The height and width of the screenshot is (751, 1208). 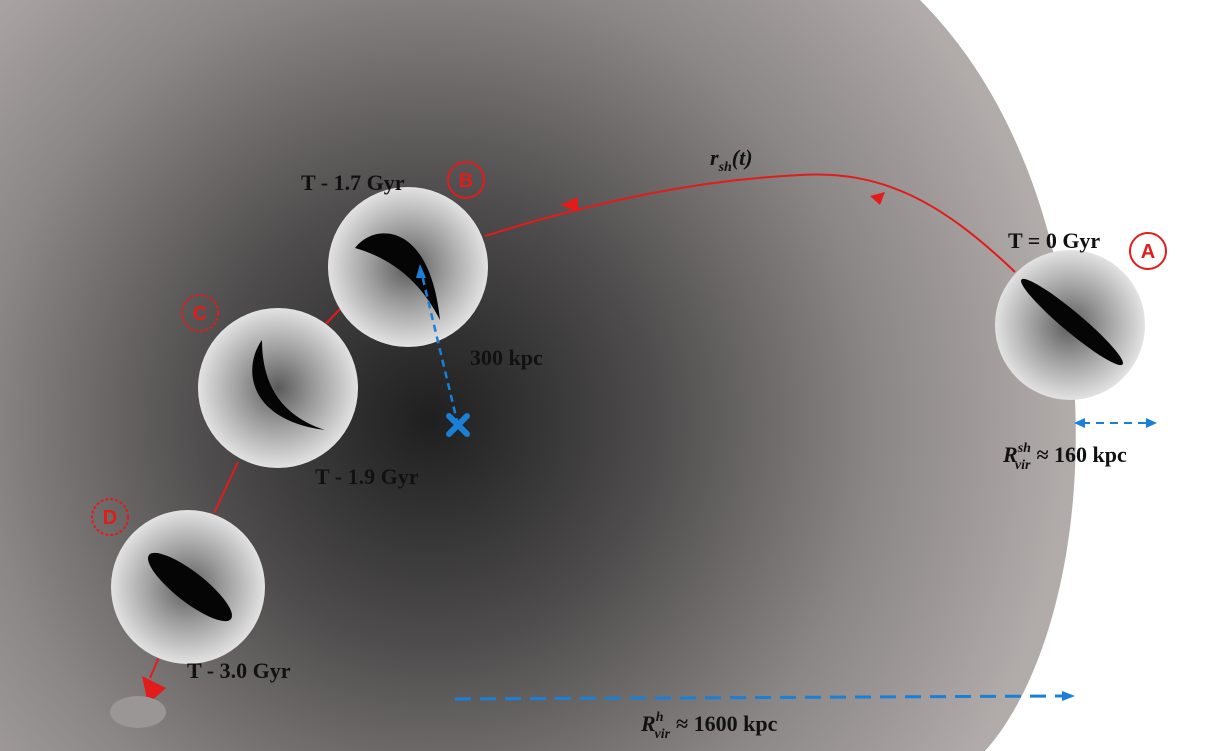 What do you see at coordinates (764, 696) in the screenshot?
I see `rvir-h-arrow` at bounding box center [764, 696].